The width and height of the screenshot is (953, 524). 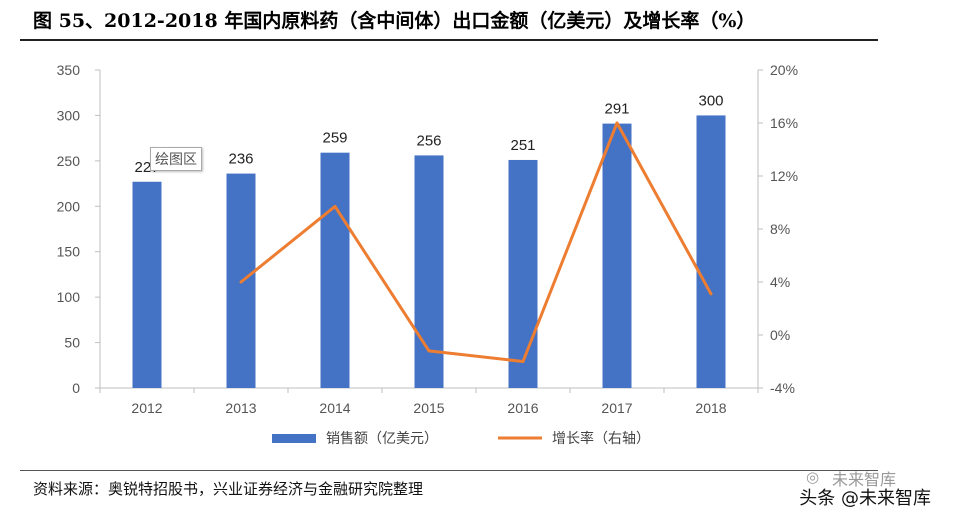 What do you see at coordinates (461, 438) in the screenshot?
I see `legend: 销售额（亿美元） 增长率（右轴）` at bounding box center [461, 438].